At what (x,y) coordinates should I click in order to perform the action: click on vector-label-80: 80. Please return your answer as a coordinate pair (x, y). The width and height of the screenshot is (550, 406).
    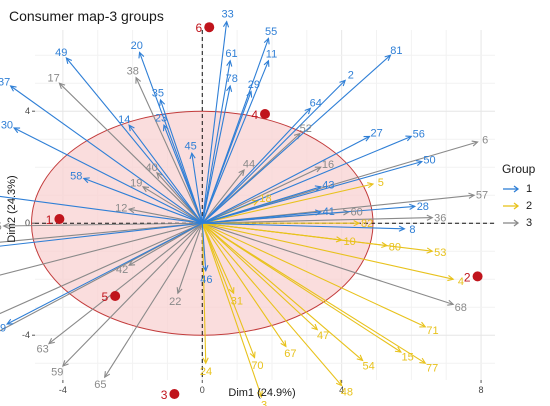
    Looking at the image, I should click on (395, 248).